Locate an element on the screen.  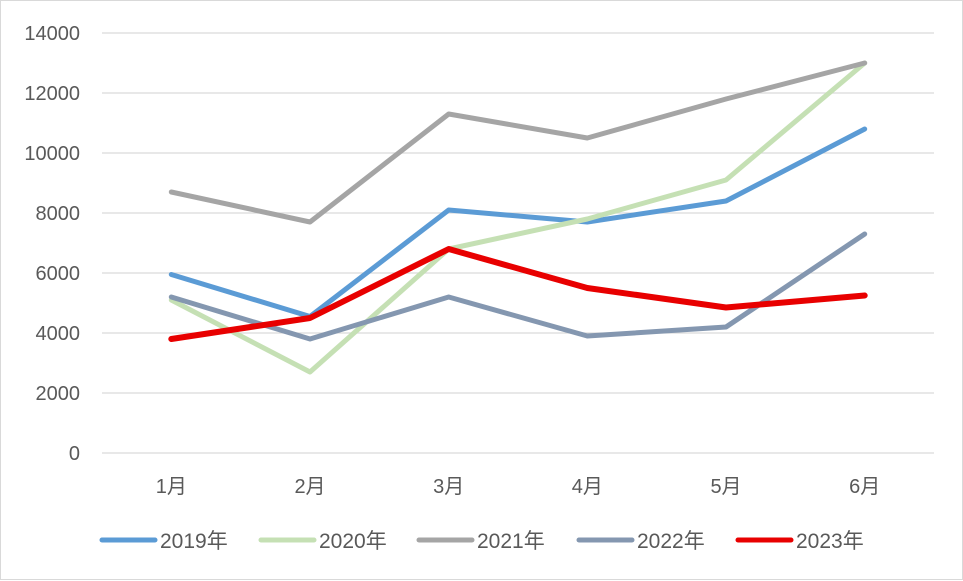
x-tick-label: 2月 is located at coordinates (309, 487).